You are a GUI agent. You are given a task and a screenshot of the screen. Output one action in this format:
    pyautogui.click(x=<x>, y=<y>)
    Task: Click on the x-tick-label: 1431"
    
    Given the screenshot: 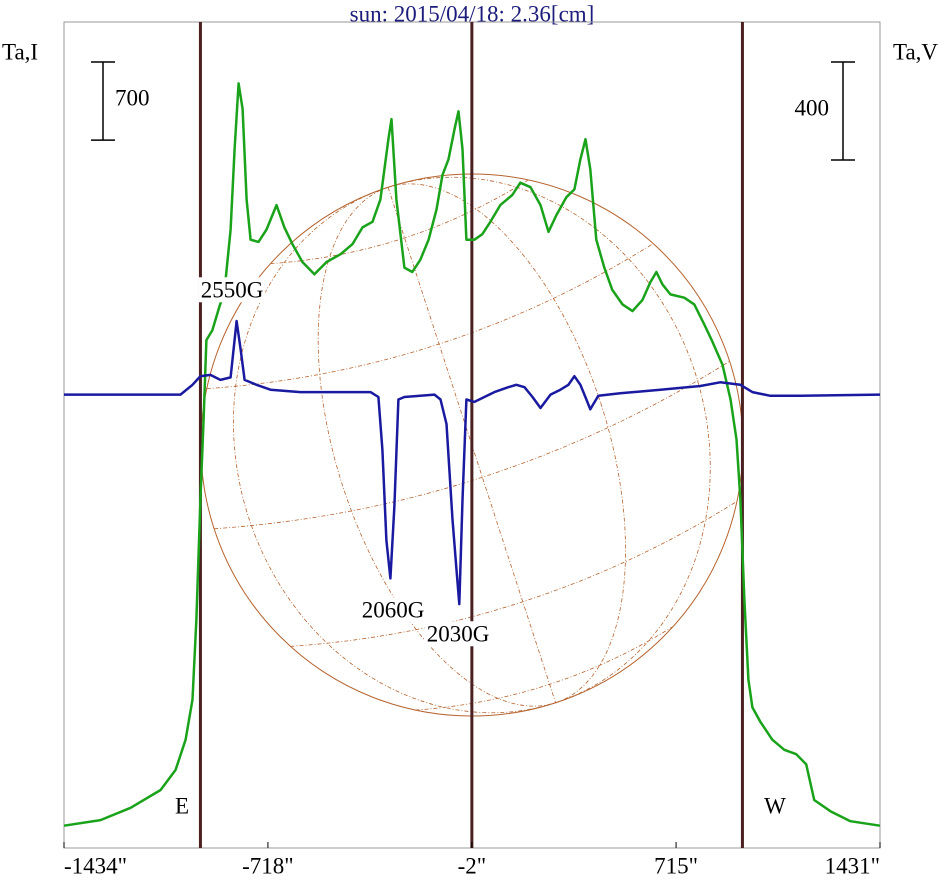 What is the action you would take?
    pyautogui.click(x=852, y=865)
    